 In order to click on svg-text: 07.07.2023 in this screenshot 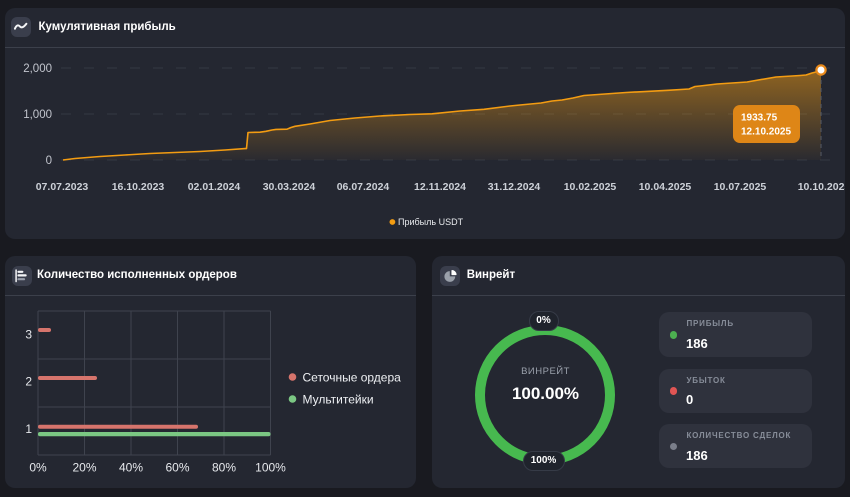, I will do `click(62, 187)`.